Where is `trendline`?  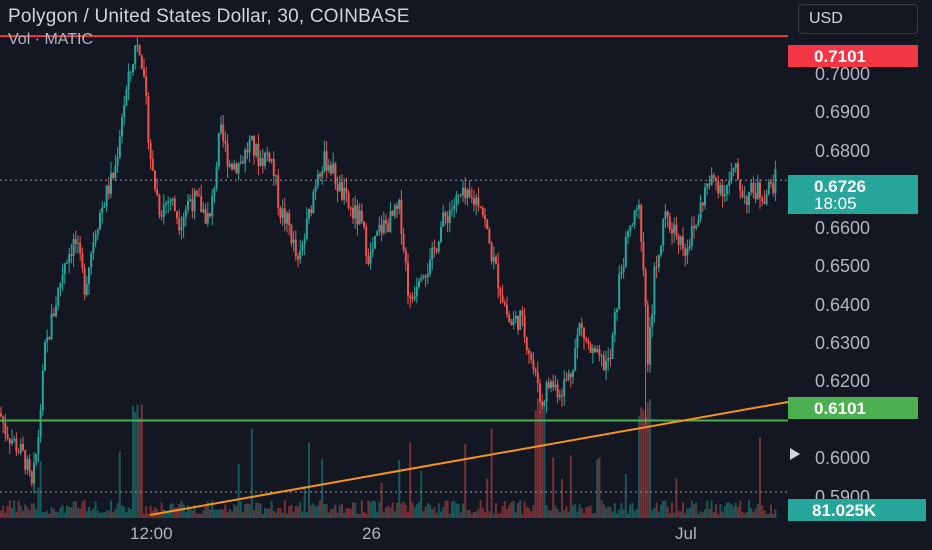
trendline is located at coordinates (470, 458).